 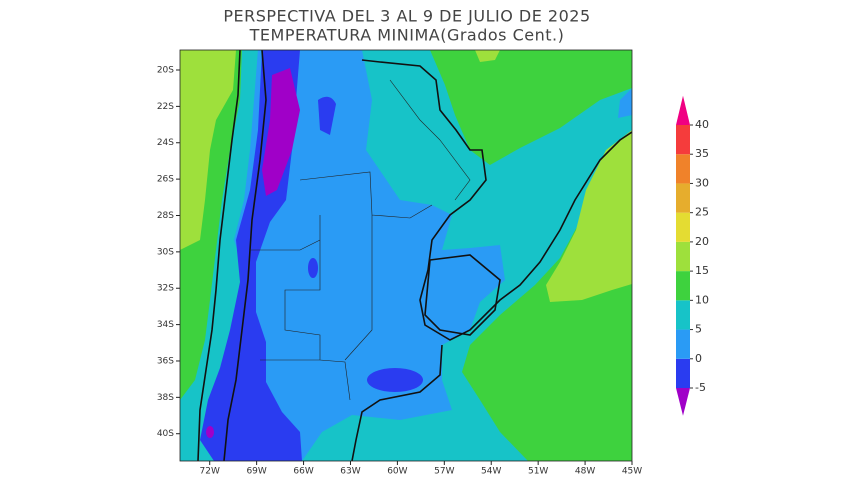 I want to click on lon-tick-label: 45W, so click(x=632, y=472).